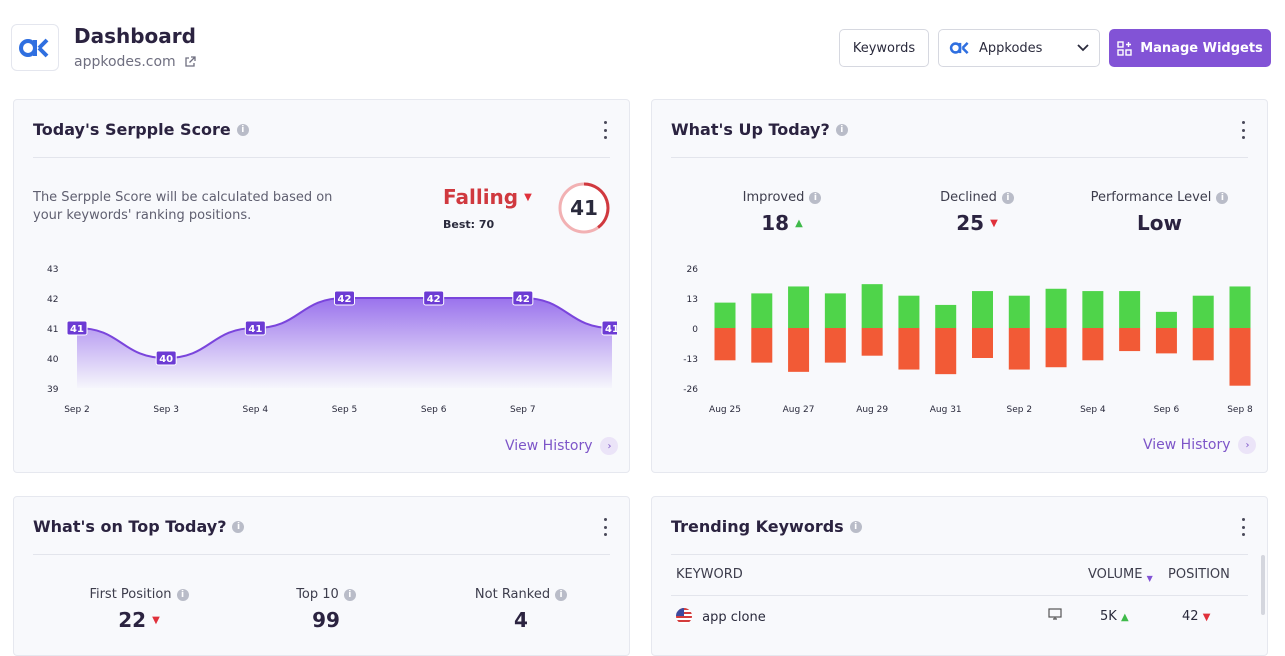 The image size is (1285, 656). Describe the element at coordinates (523, 410) in the screenshot. I see `x-tick-label: Sep 7` at that location.